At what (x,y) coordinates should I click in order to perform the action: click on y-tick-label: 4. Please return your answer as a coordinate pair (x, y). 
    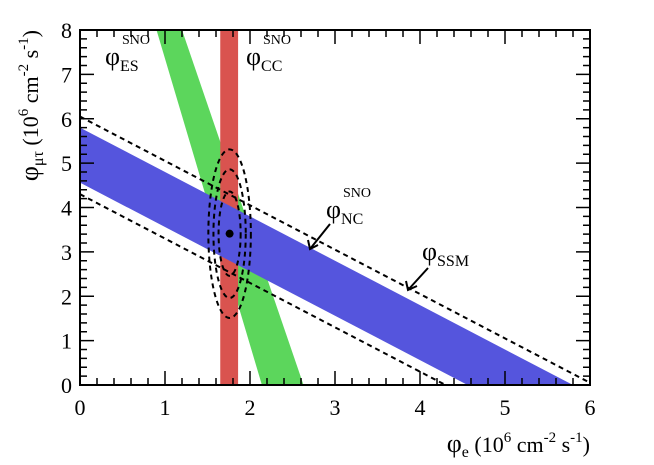
    Looking at the image, I should click on (66, 208).